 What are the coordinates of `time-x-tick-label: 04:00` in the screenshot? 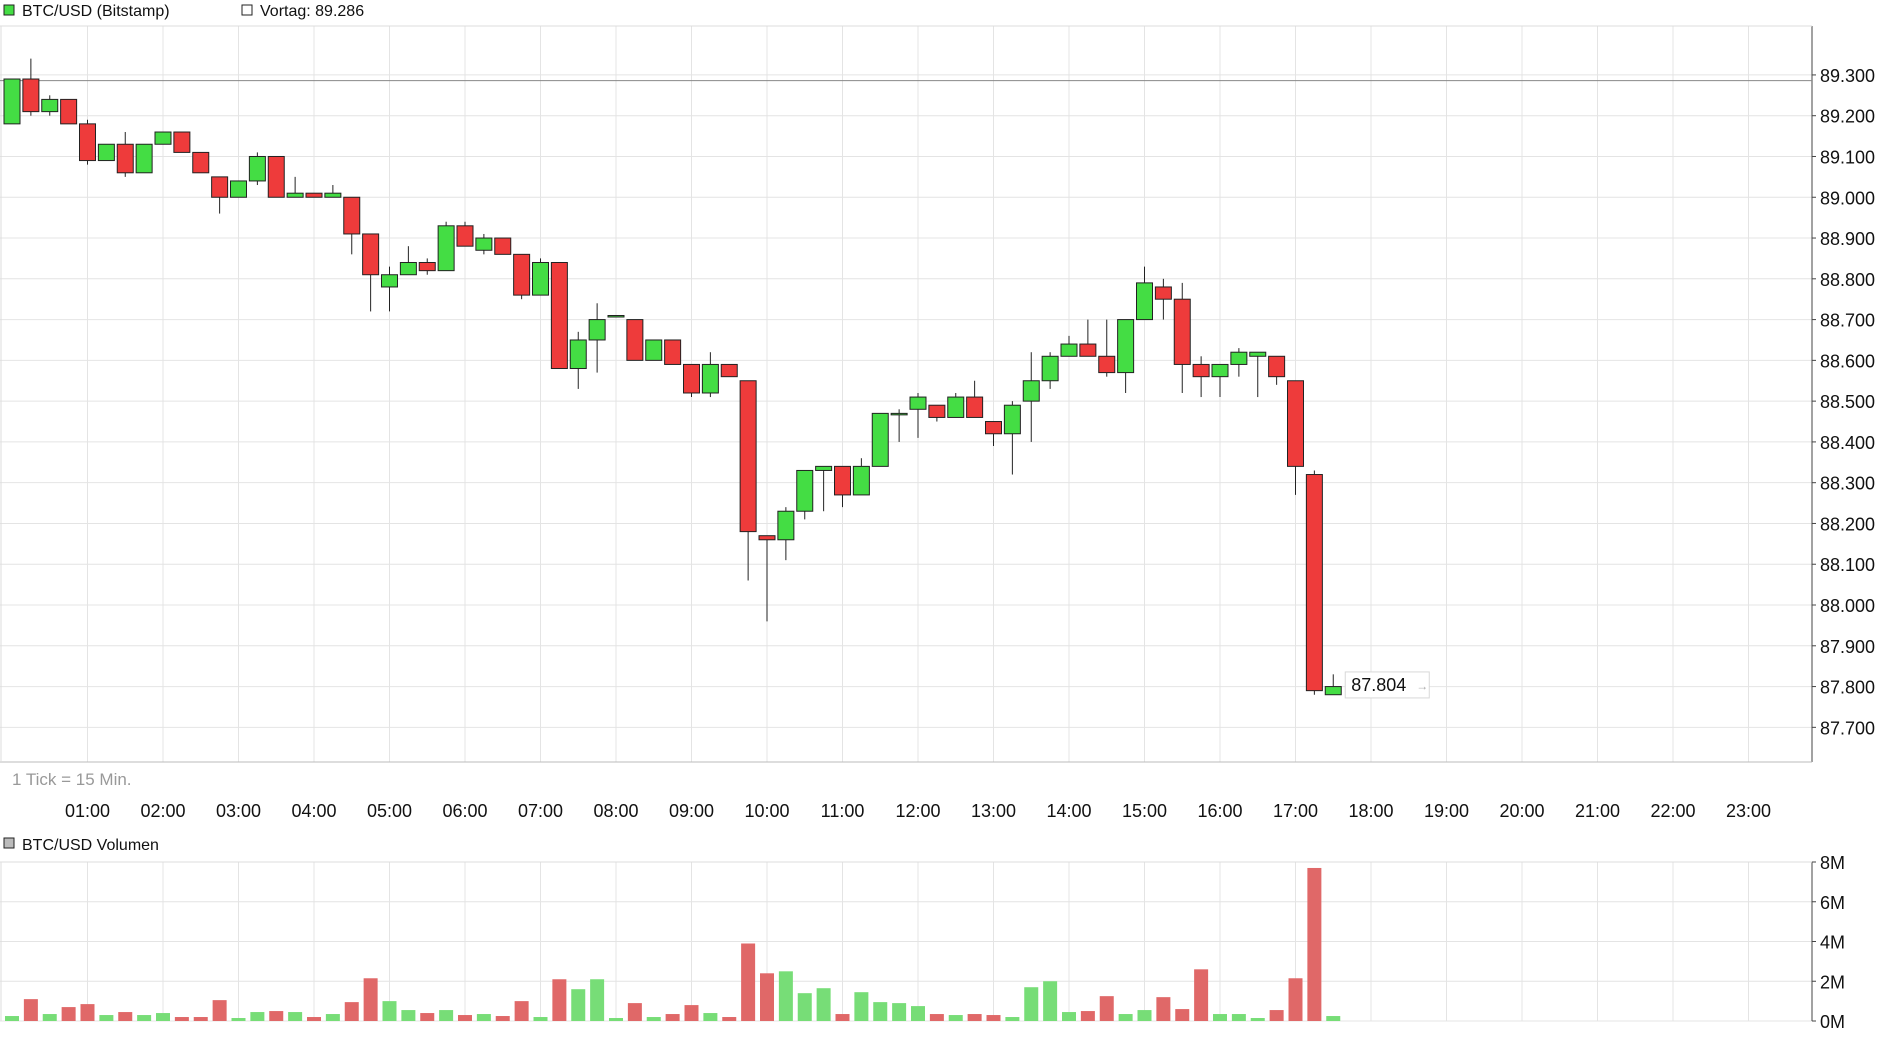 It's located at (313, 811).